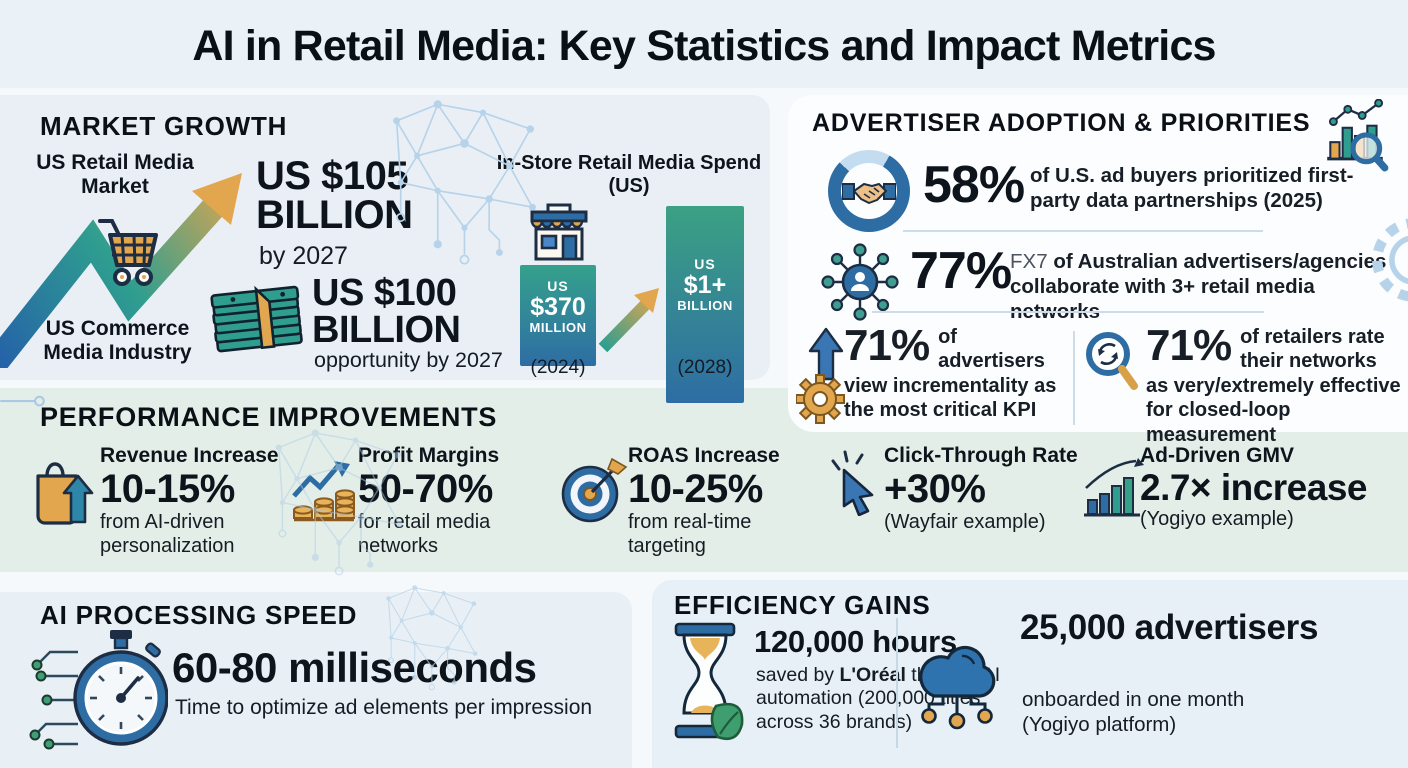 This screenshot has height=768, width=1408. Describe the element at coordinates (1061, 123) in the screenshot. I see `adoption-heading: ADVERTISER ADOPTION & PRIORITIES` at that location.